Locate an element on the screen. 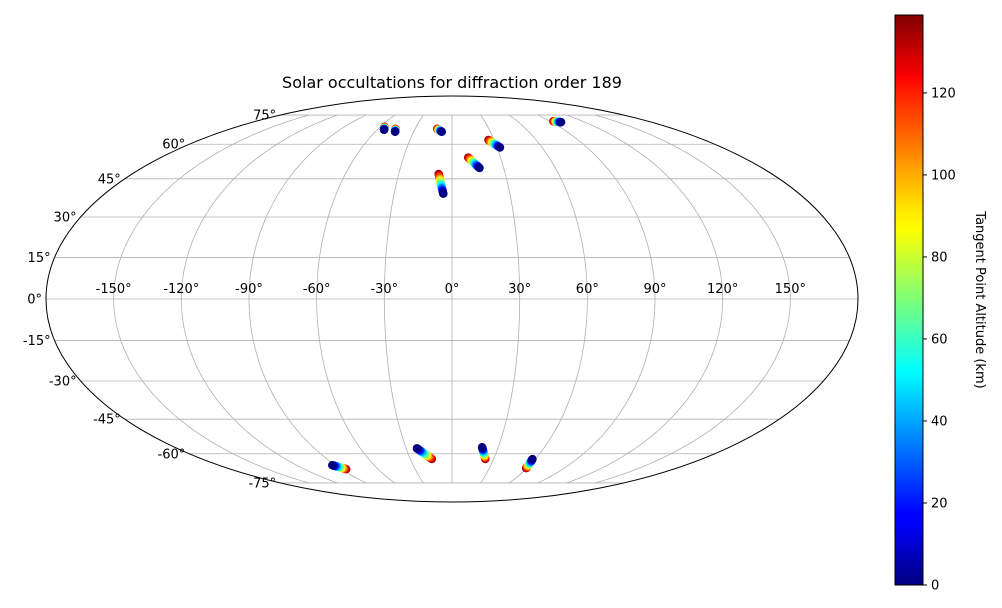 The height and width of the screenshot is (608, 1002). latitude-tick-label: -60° is located at coordinates (172, 454).